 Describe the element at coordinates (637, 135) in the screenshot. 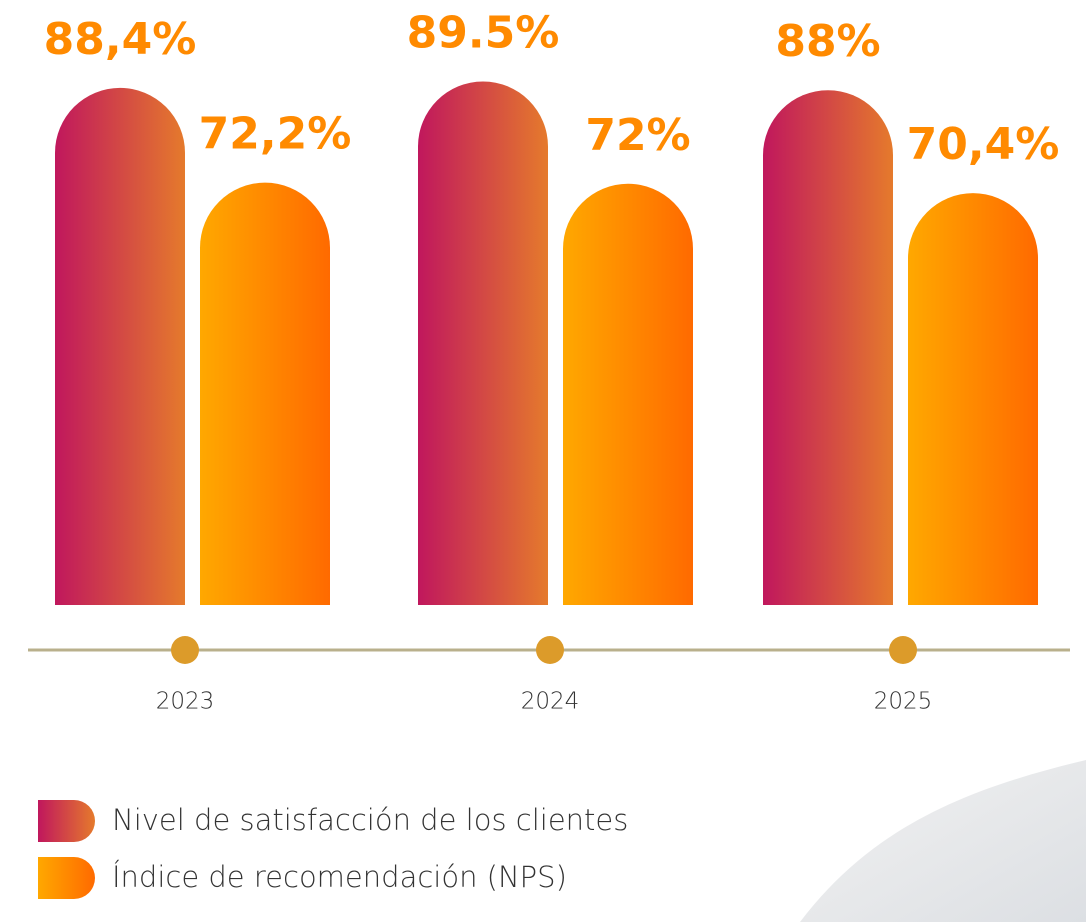

I see `value-label: 72%` at that location.